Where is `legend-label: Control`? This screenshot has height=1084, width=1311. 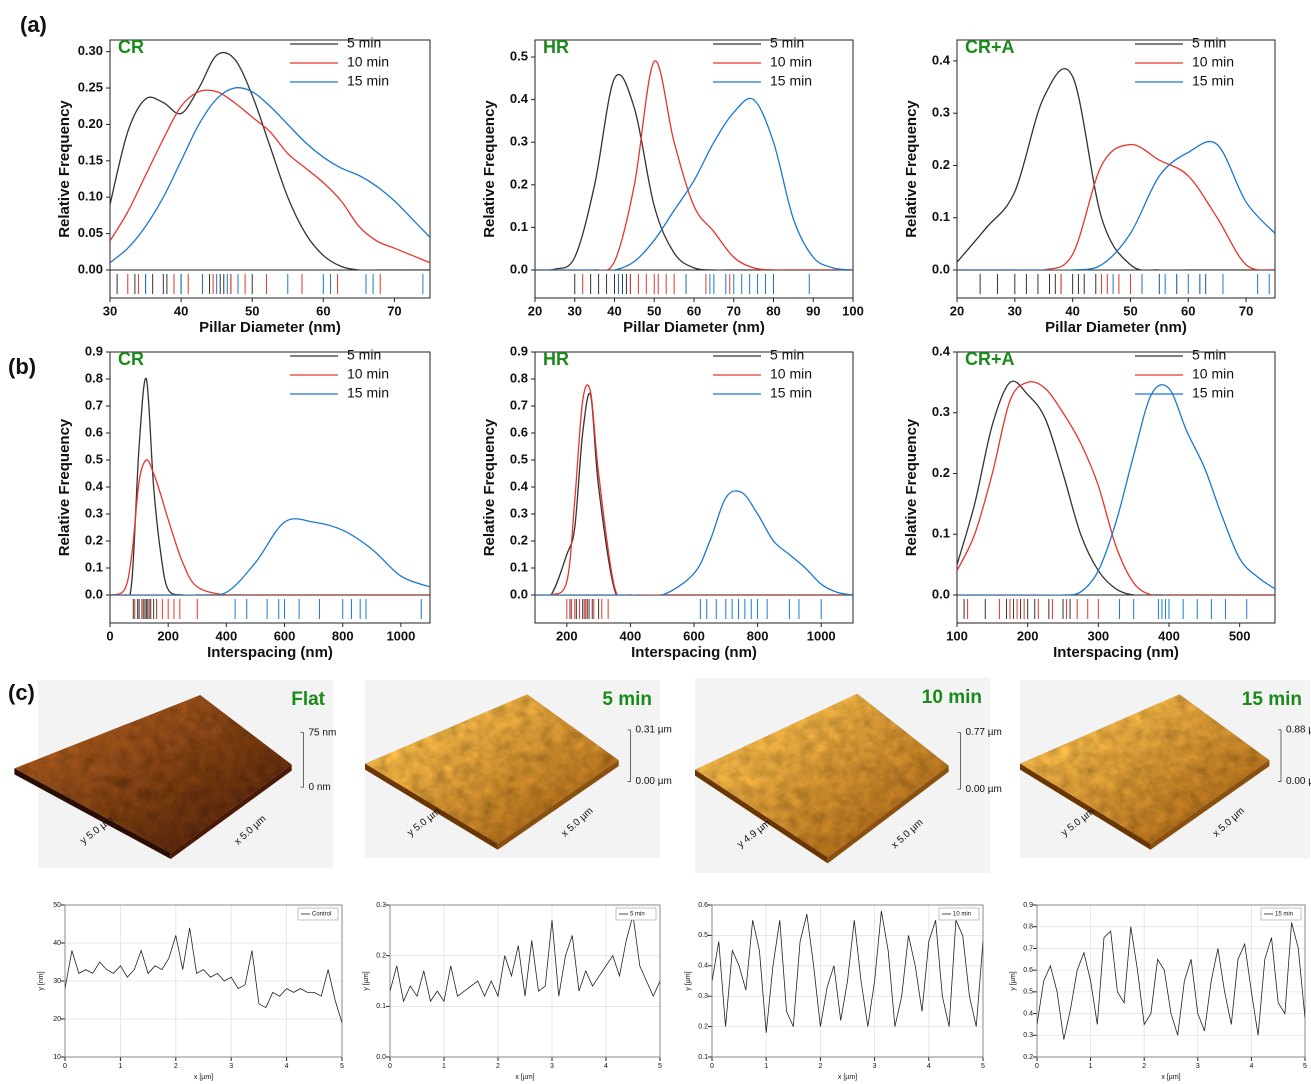
legend-label: Control is located at coordinates (321, 915).